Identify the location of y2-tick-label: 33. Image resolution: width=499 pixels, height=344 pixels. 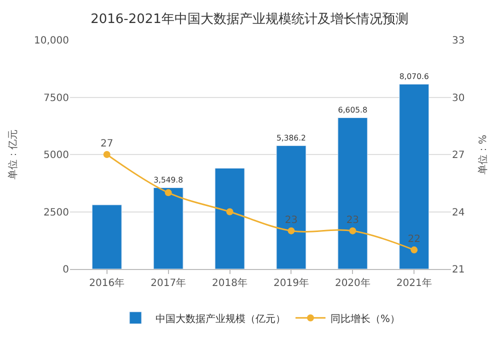
(458, 41).